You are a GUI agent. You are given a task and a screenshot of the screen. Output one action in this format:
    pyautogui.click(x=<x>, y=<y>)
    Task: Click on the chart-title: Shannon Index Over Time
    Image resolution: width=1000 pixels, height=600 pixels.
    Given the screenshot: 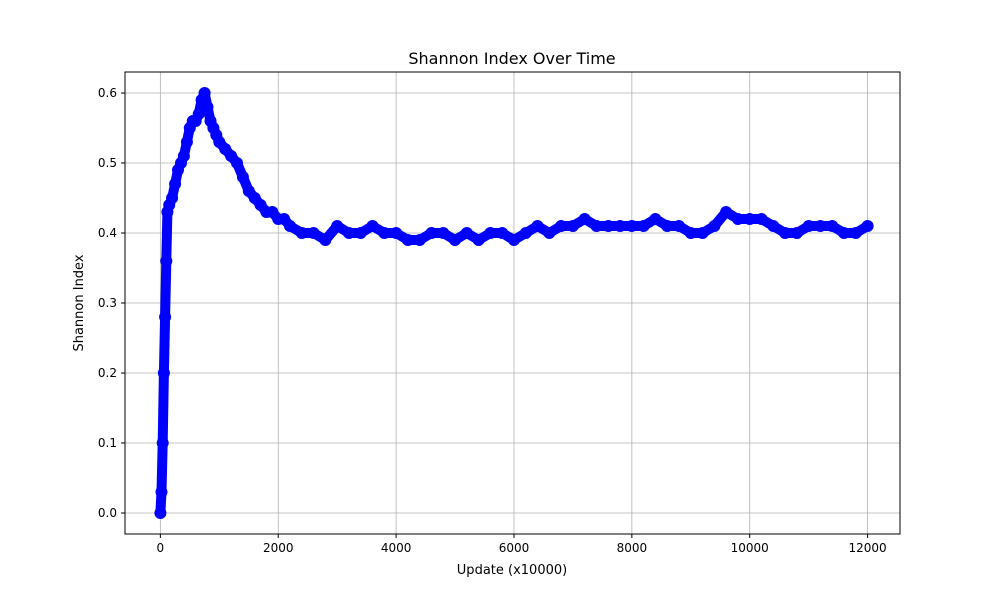 What is the action you would take?
    pyautogui.click(x=511, y=58)
    